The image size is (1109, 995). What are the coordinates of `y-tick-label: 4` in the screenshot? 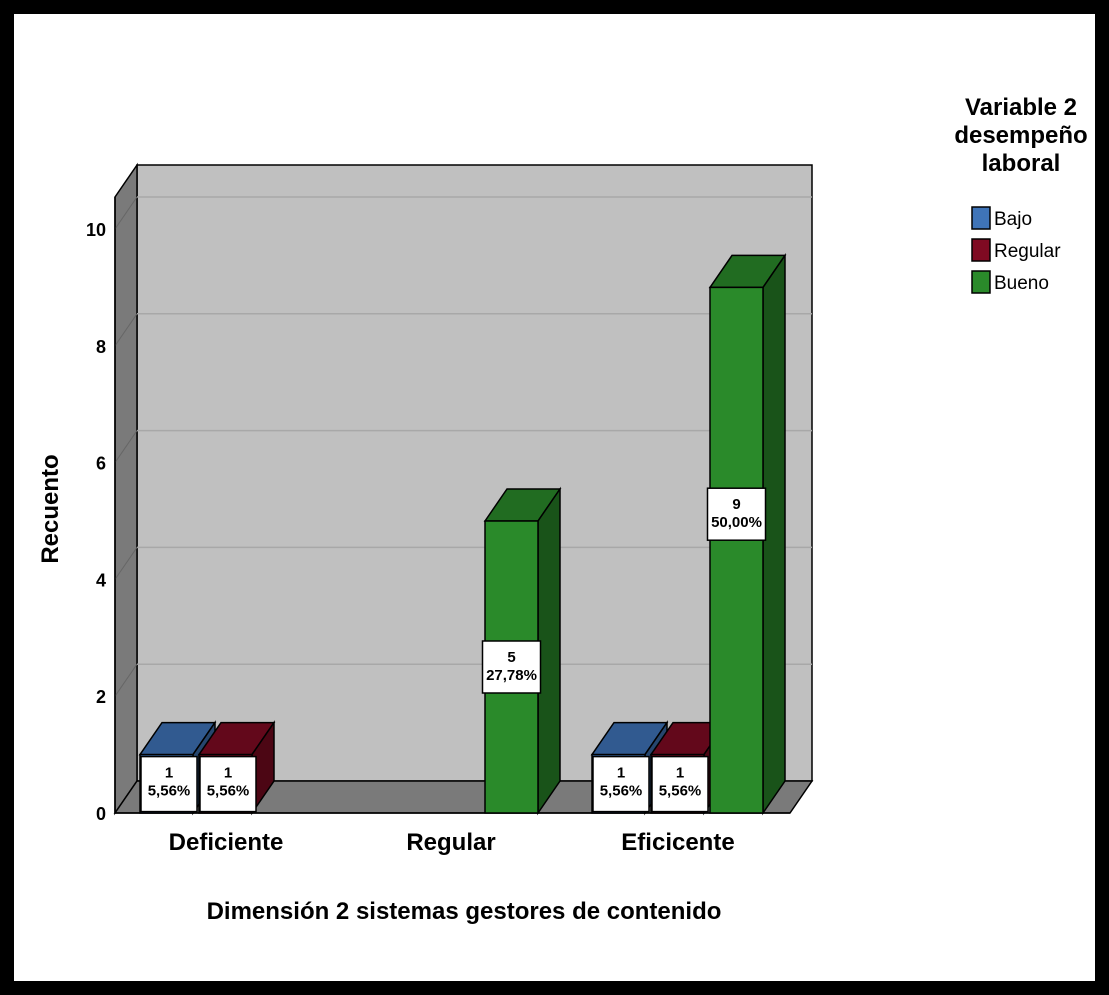 It's located at (101, 580).